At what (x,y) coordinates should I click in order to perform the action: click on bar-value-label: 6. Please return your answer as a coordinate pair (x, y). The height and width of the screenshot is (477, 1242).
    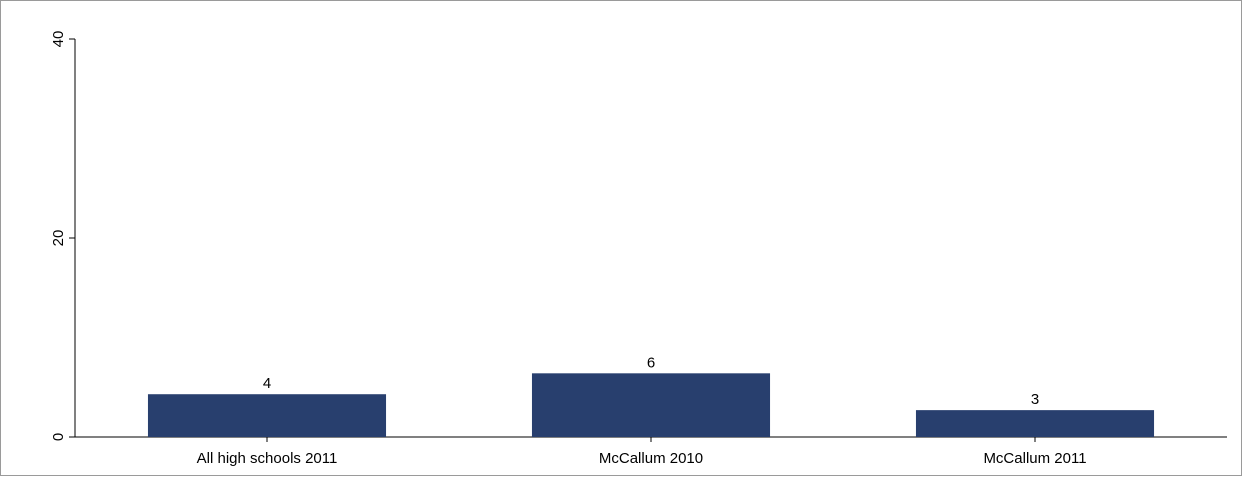
    Looking at the image, I should click on (651, 362).